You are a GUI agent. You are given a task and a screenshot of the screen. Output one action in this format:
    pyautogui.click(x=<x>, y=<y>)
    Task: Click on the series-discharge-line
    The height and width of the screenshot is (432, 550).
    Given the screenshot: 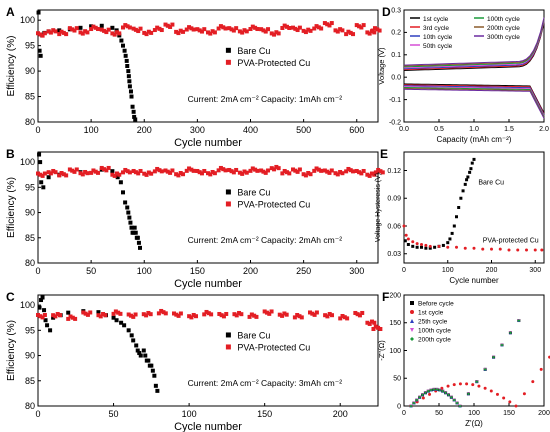 What is the action you would take?
    pyautogui.click(x=474, y=100)
    